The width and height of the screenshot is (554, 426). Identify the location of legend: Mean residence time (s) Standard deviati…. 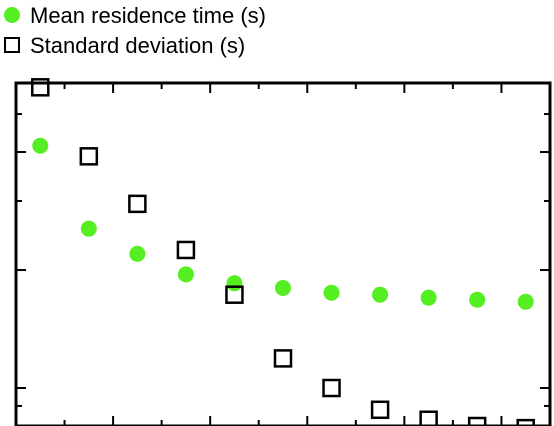
(135, 30).